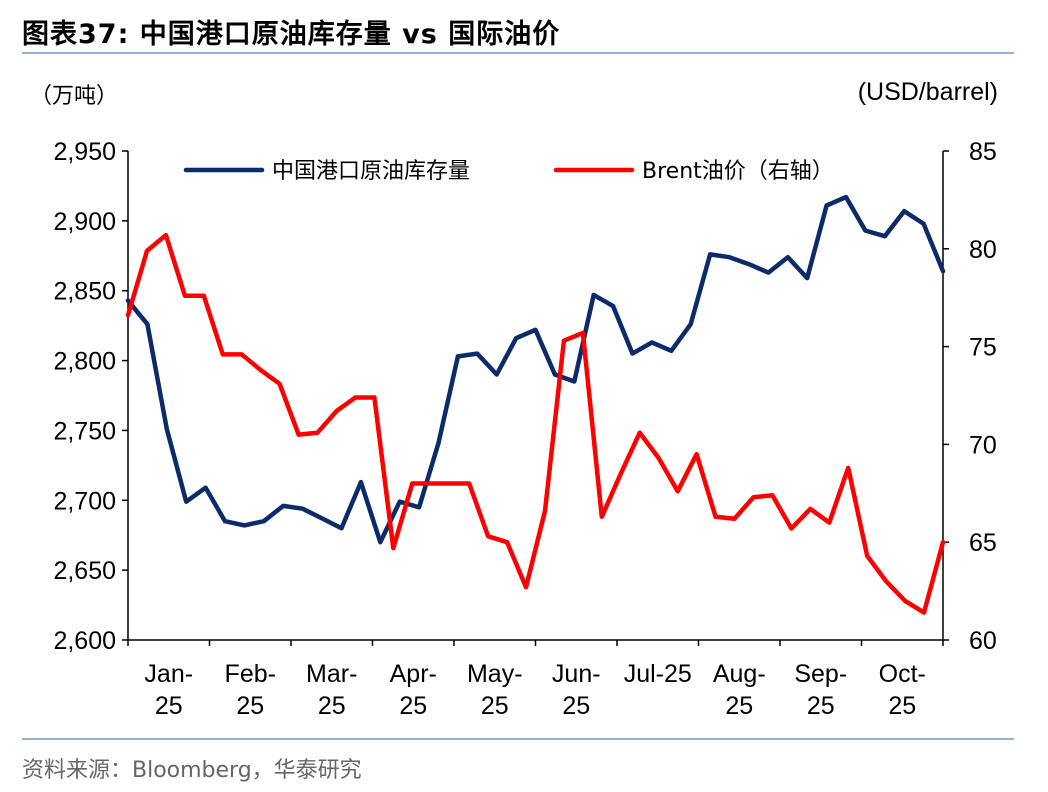 The image size is (1048, 792). Describe the element at coordinates (291, 34) in the screenshot. I see `chart-title: 图表37: 中国港口原油库存量 vs 国际油价` at that location.